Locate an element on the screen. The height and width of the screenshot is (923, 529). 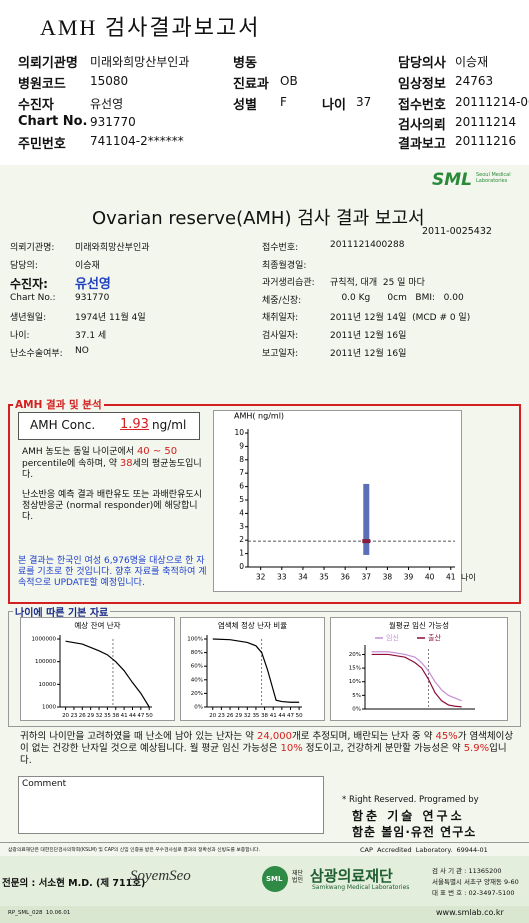
text-part: 귀하의 나이만을 고려하였을 때 난소에 남아 있는 난자는 약 is located at coordinates (138, 736).